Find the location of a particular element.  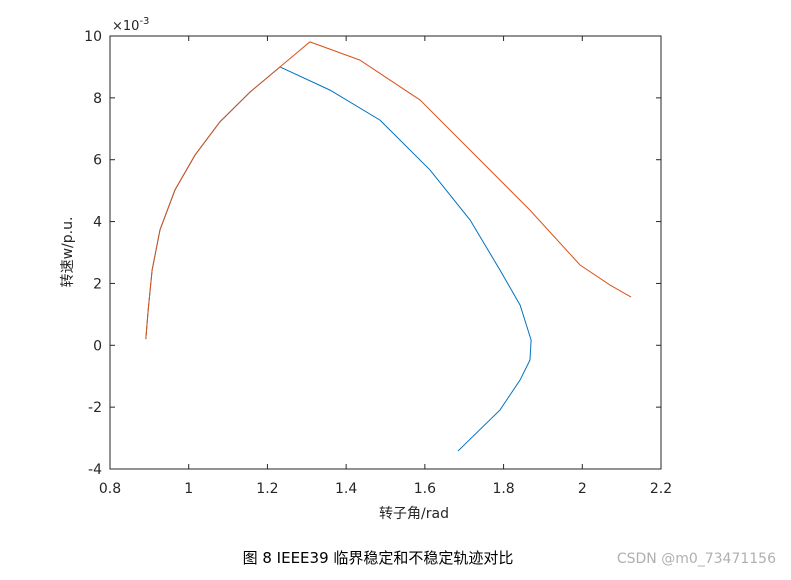

y-tick-label: -2 is located at coordinates (95, 408).